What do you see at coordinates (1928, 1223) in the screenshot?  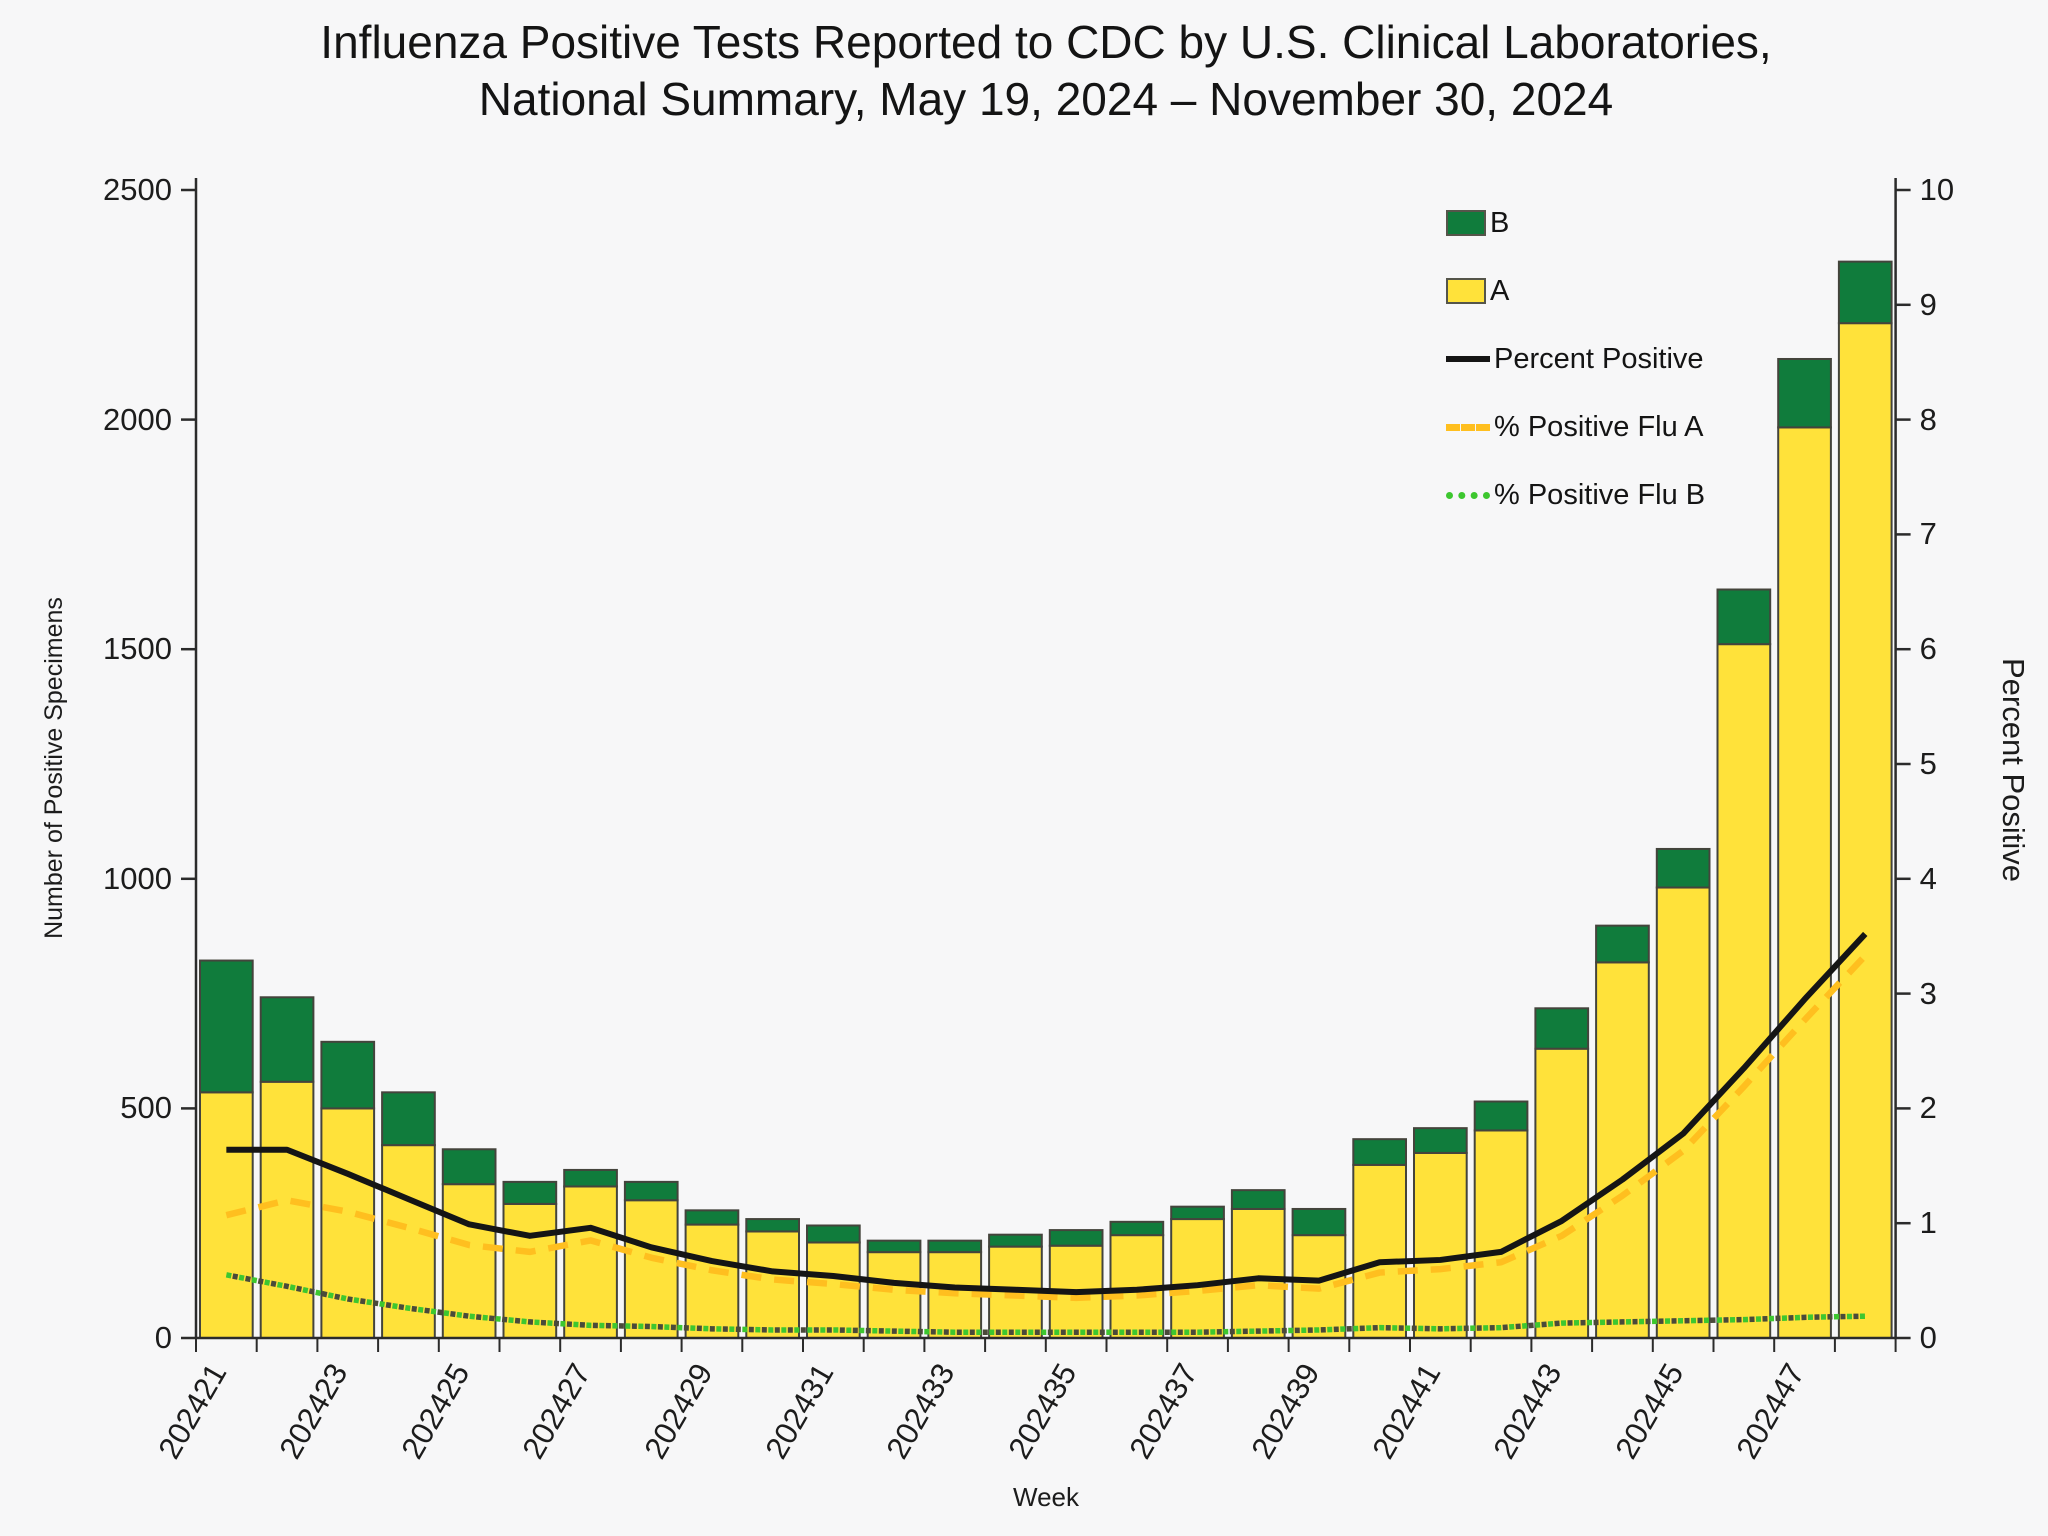 I see `right-axis-tick-label: 1` at bounding box center [1928, 1223].